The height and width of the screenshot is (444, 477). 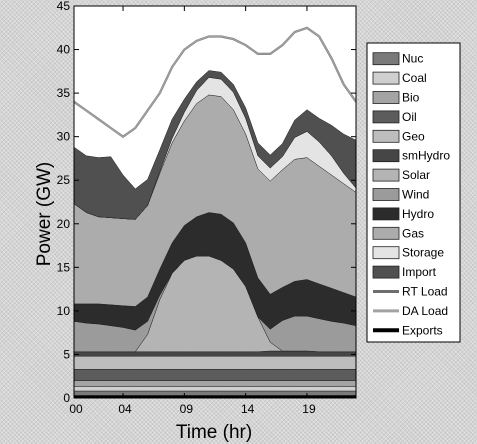 I want to click on legend-label-bio: Bio, so click(x=411, y=98).